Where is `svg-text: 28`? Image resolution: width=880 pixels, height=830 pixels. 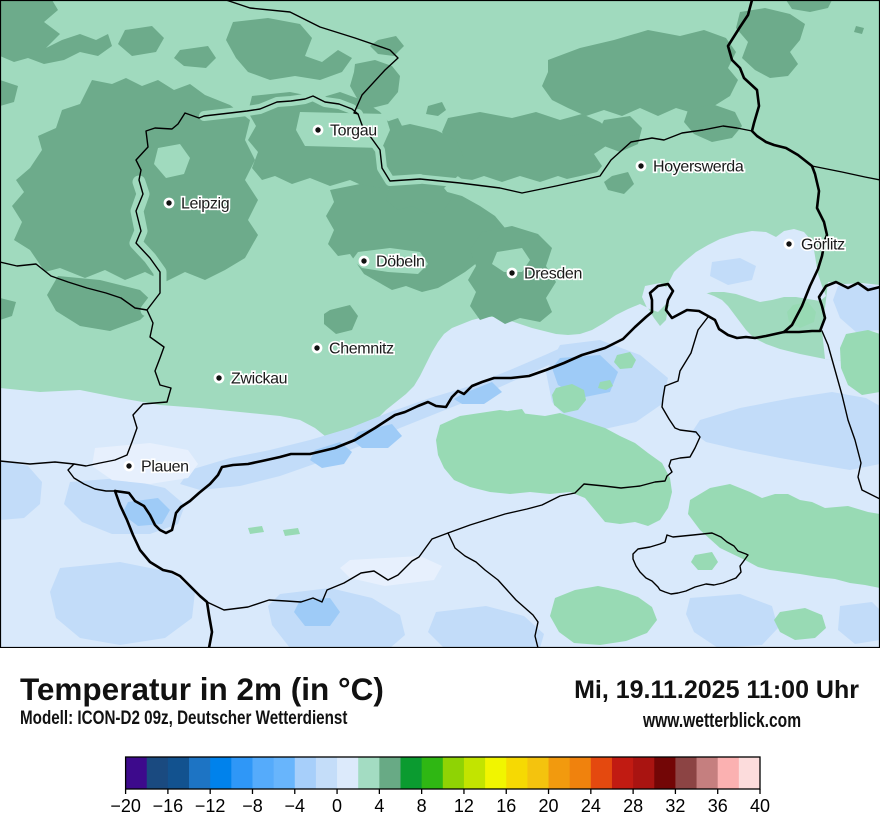
svg-text: 28 is located at coordinates (633, 806).